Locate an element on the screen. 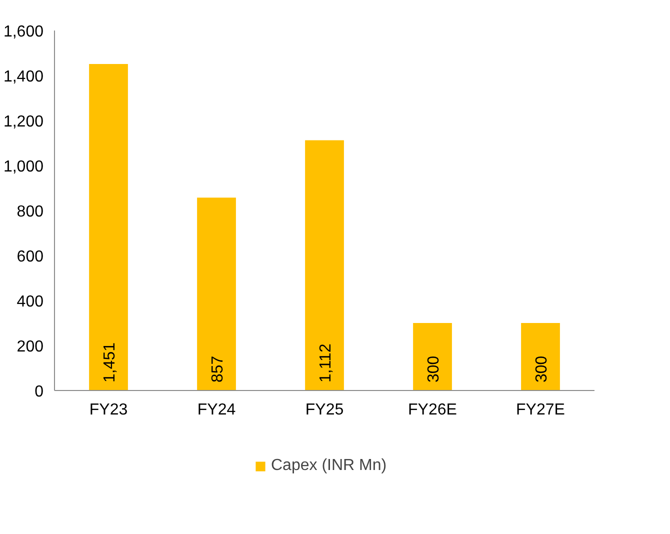  y-tick-label: 400 is located at coordinates (30, 302).